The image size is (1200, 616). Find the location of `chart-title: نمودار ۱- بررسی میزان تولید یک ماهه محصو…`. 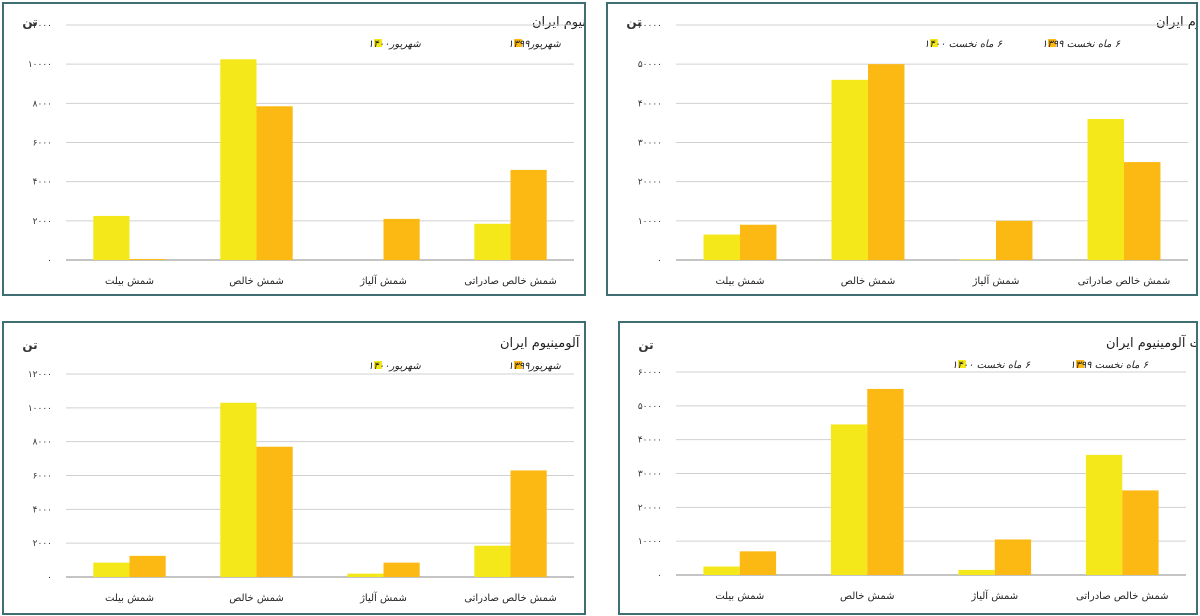

chart-title: نمودار ۱- بررسی میزان تولید یک ماهه محصو… is located at coordinates (558, 21).